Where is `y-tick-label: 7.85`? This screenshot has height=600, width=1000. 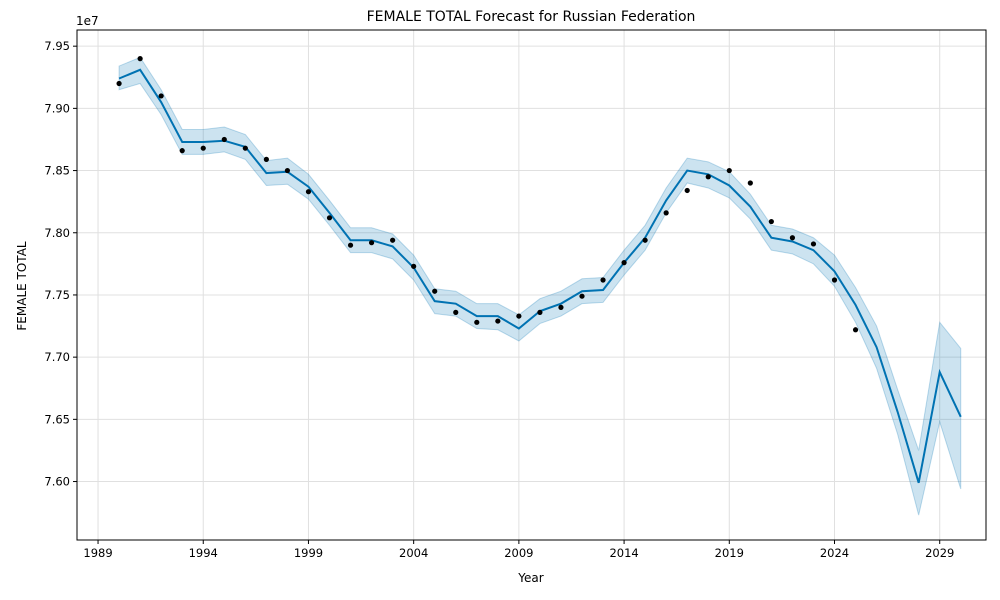
y-tick-label: 7.85 is located at coordinates (57, 171).